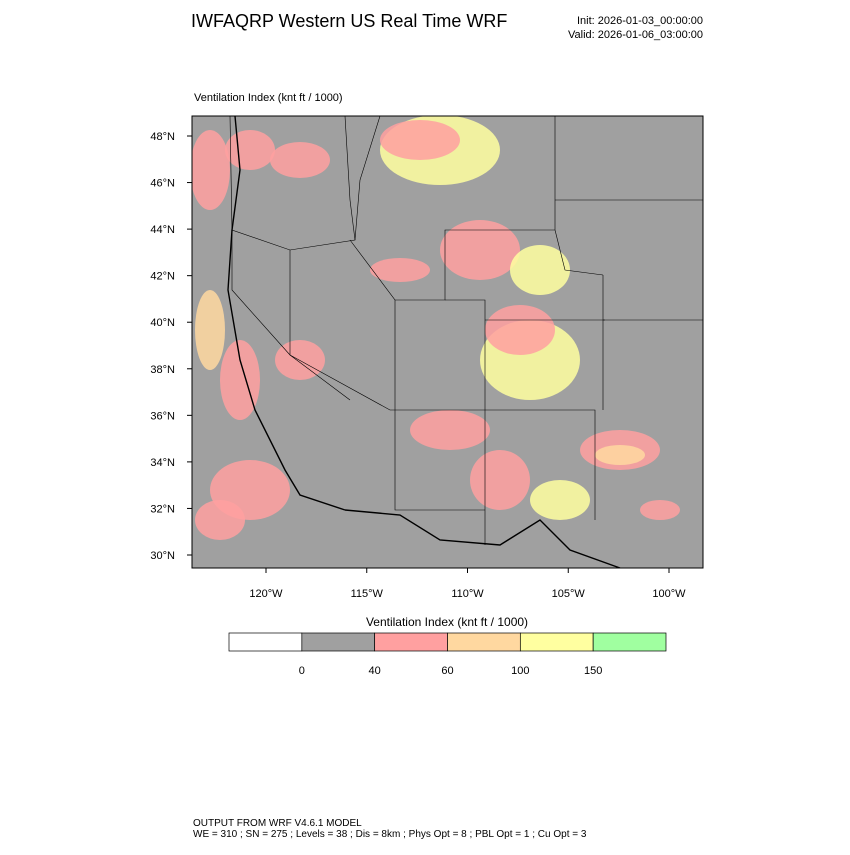  Describe the element at coordinates (447, 671) in the screenshot. I see `colorbar-label: 60` at that location.